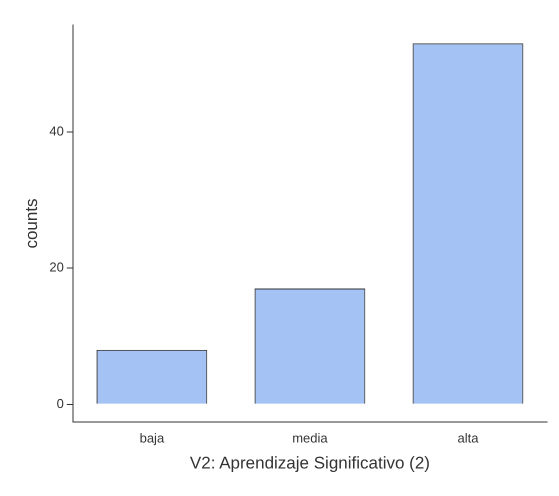 This screenshot has width=559, height=496. Describe the element at coordinates (468, 438) in the screenshot. I see `x-tick-label: alta` at that location.